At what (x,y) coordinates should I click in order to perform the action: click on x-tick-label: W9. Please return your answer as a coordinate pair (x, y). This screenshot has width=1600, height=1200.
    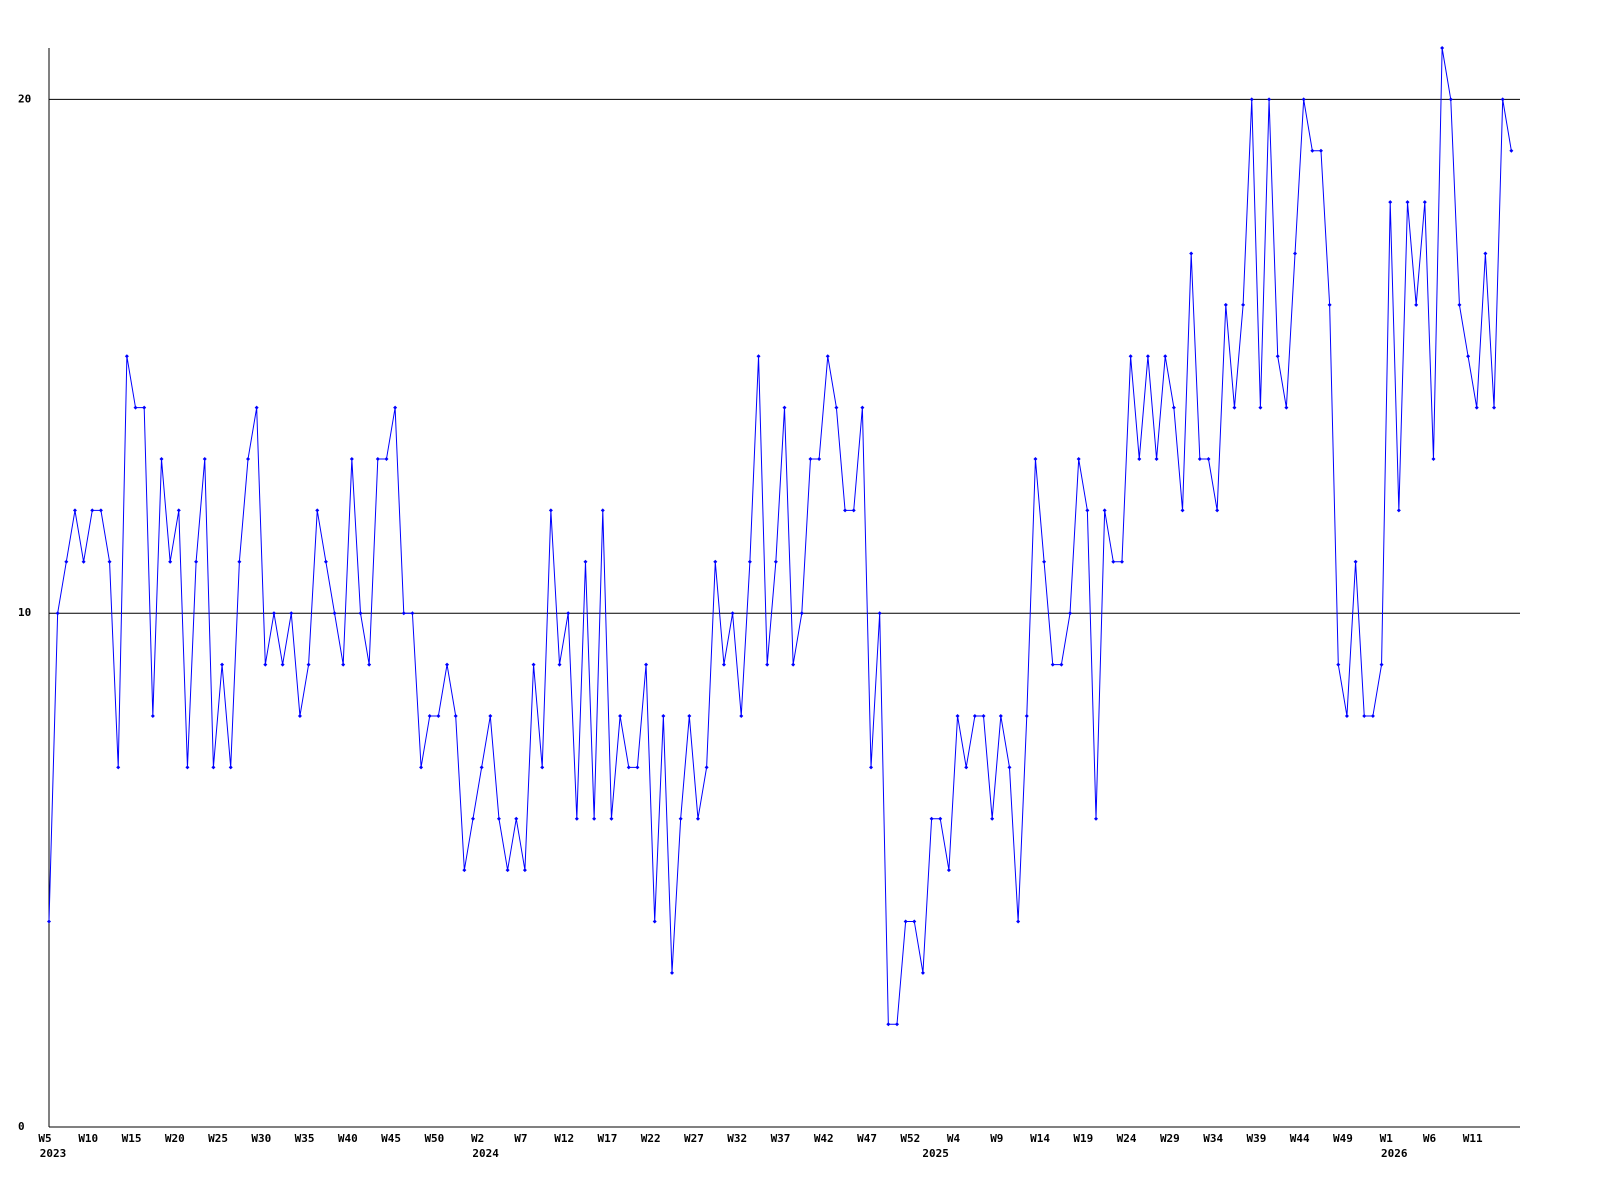
    Looking at the image, I should click on (996, 1138).